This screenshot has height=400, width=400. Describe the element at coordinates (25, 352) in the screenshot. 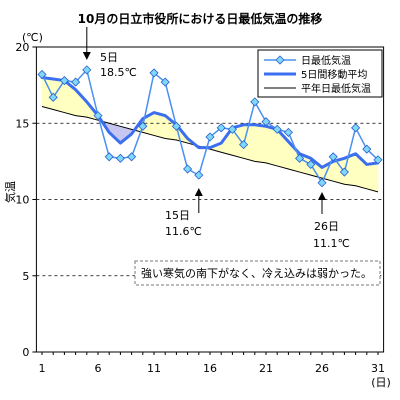

I see `y-tick-label: 0` at that location.